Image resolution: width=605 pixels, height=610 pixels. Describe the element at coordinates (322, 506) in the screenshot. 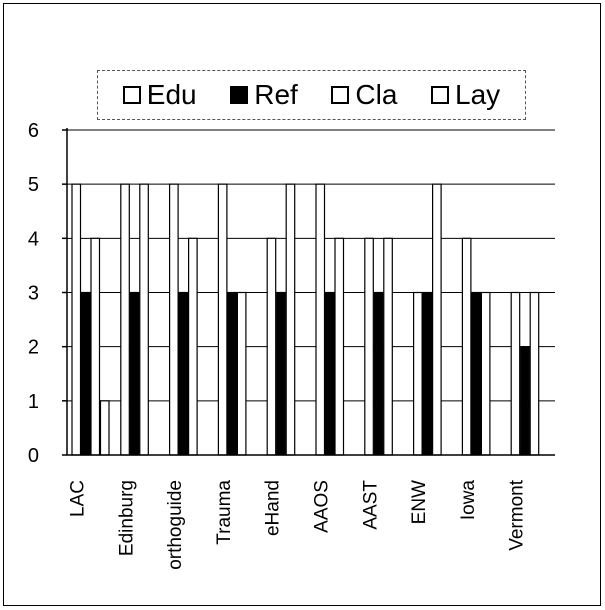

I see `x-tick-label-aaos: AAOS` at that location.